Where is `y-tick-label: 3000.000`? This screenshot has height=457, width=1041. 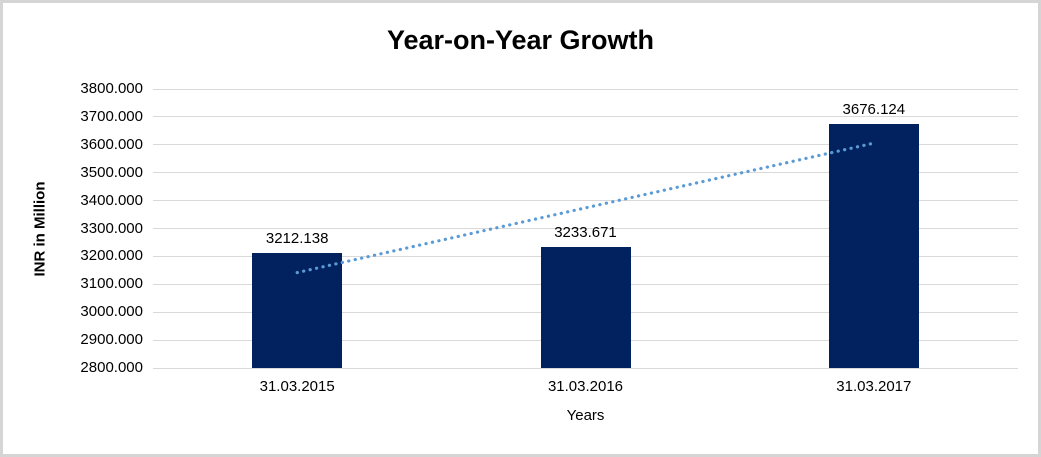
y-tick-label: 3000.000 is located at coordinates (111, 312).